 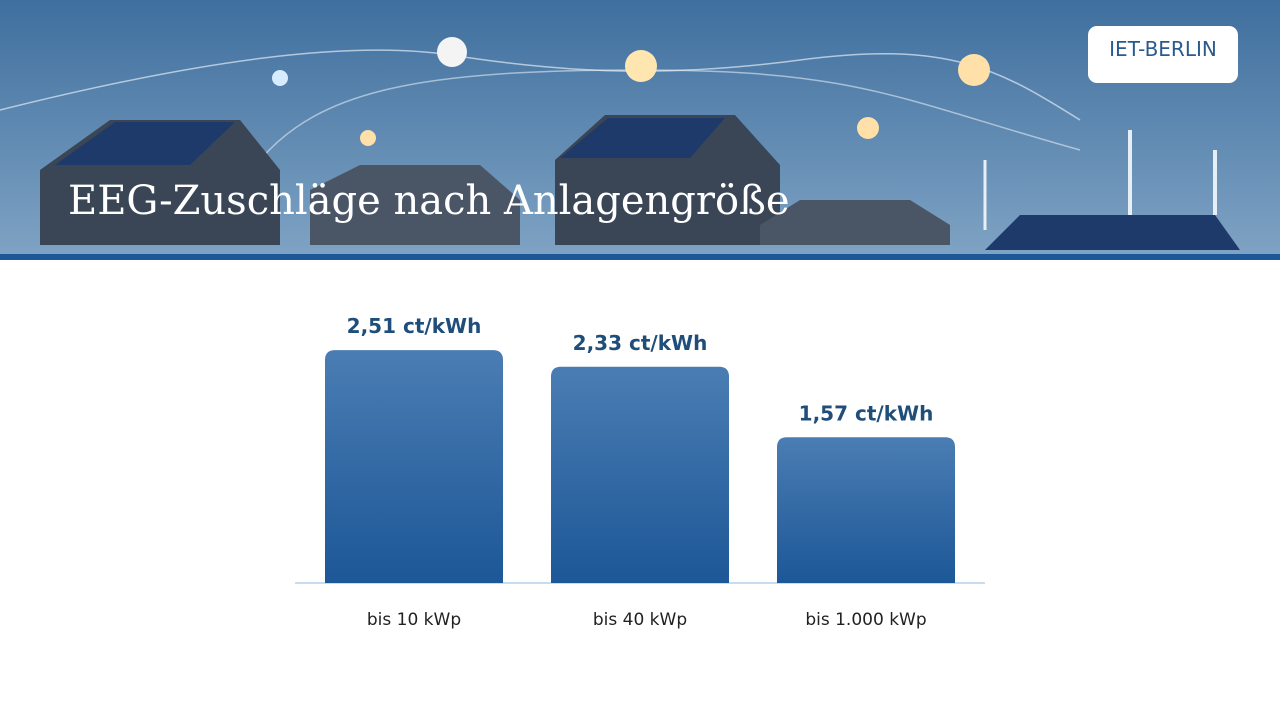 I want to click on value-label: 2,33 ct/kWh, so click(x=640, y=343).